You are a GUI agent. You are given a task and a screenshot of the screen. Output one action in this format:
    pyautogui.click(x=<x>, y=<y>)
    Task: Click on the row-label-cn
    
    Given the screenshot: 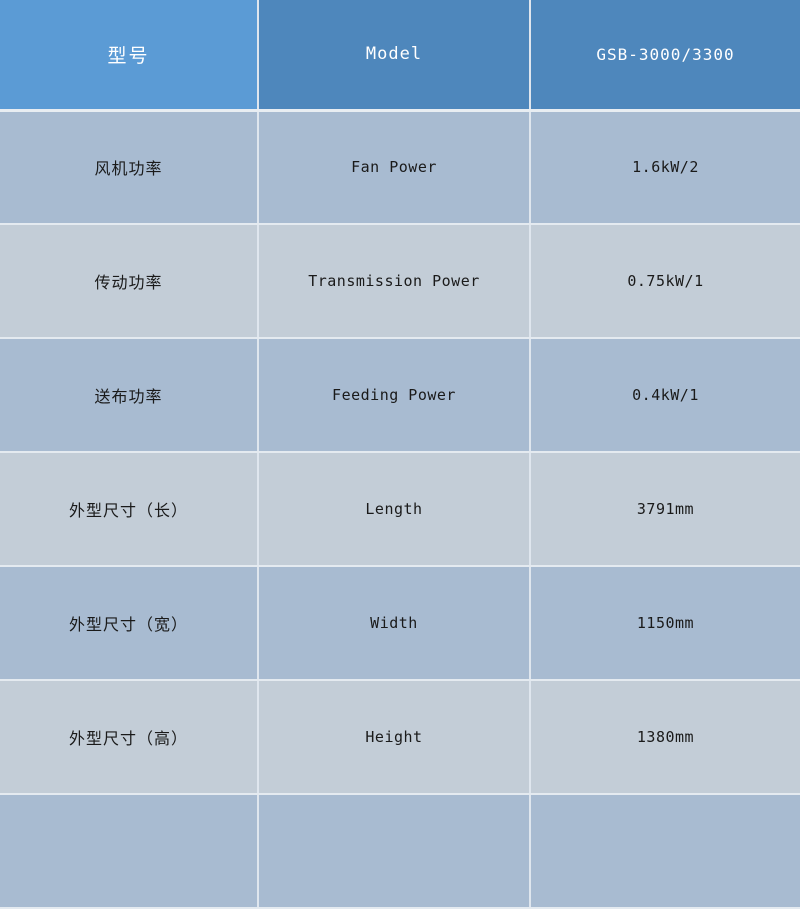 What is the action you would take?
    pyautogui.click(x=129, y=851)
    